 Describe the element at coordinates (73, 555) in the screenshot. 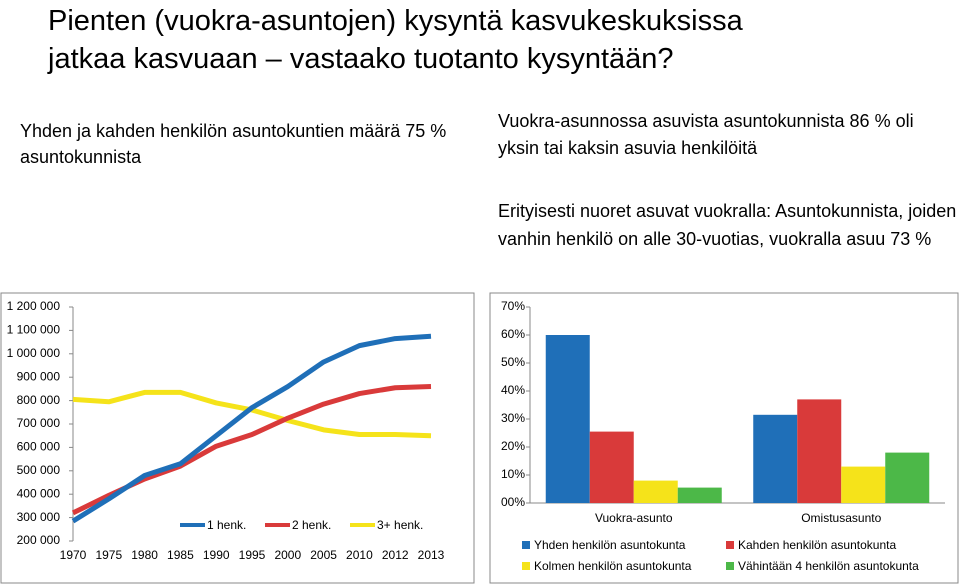

I see `x-tick-label: 1970` at that location.